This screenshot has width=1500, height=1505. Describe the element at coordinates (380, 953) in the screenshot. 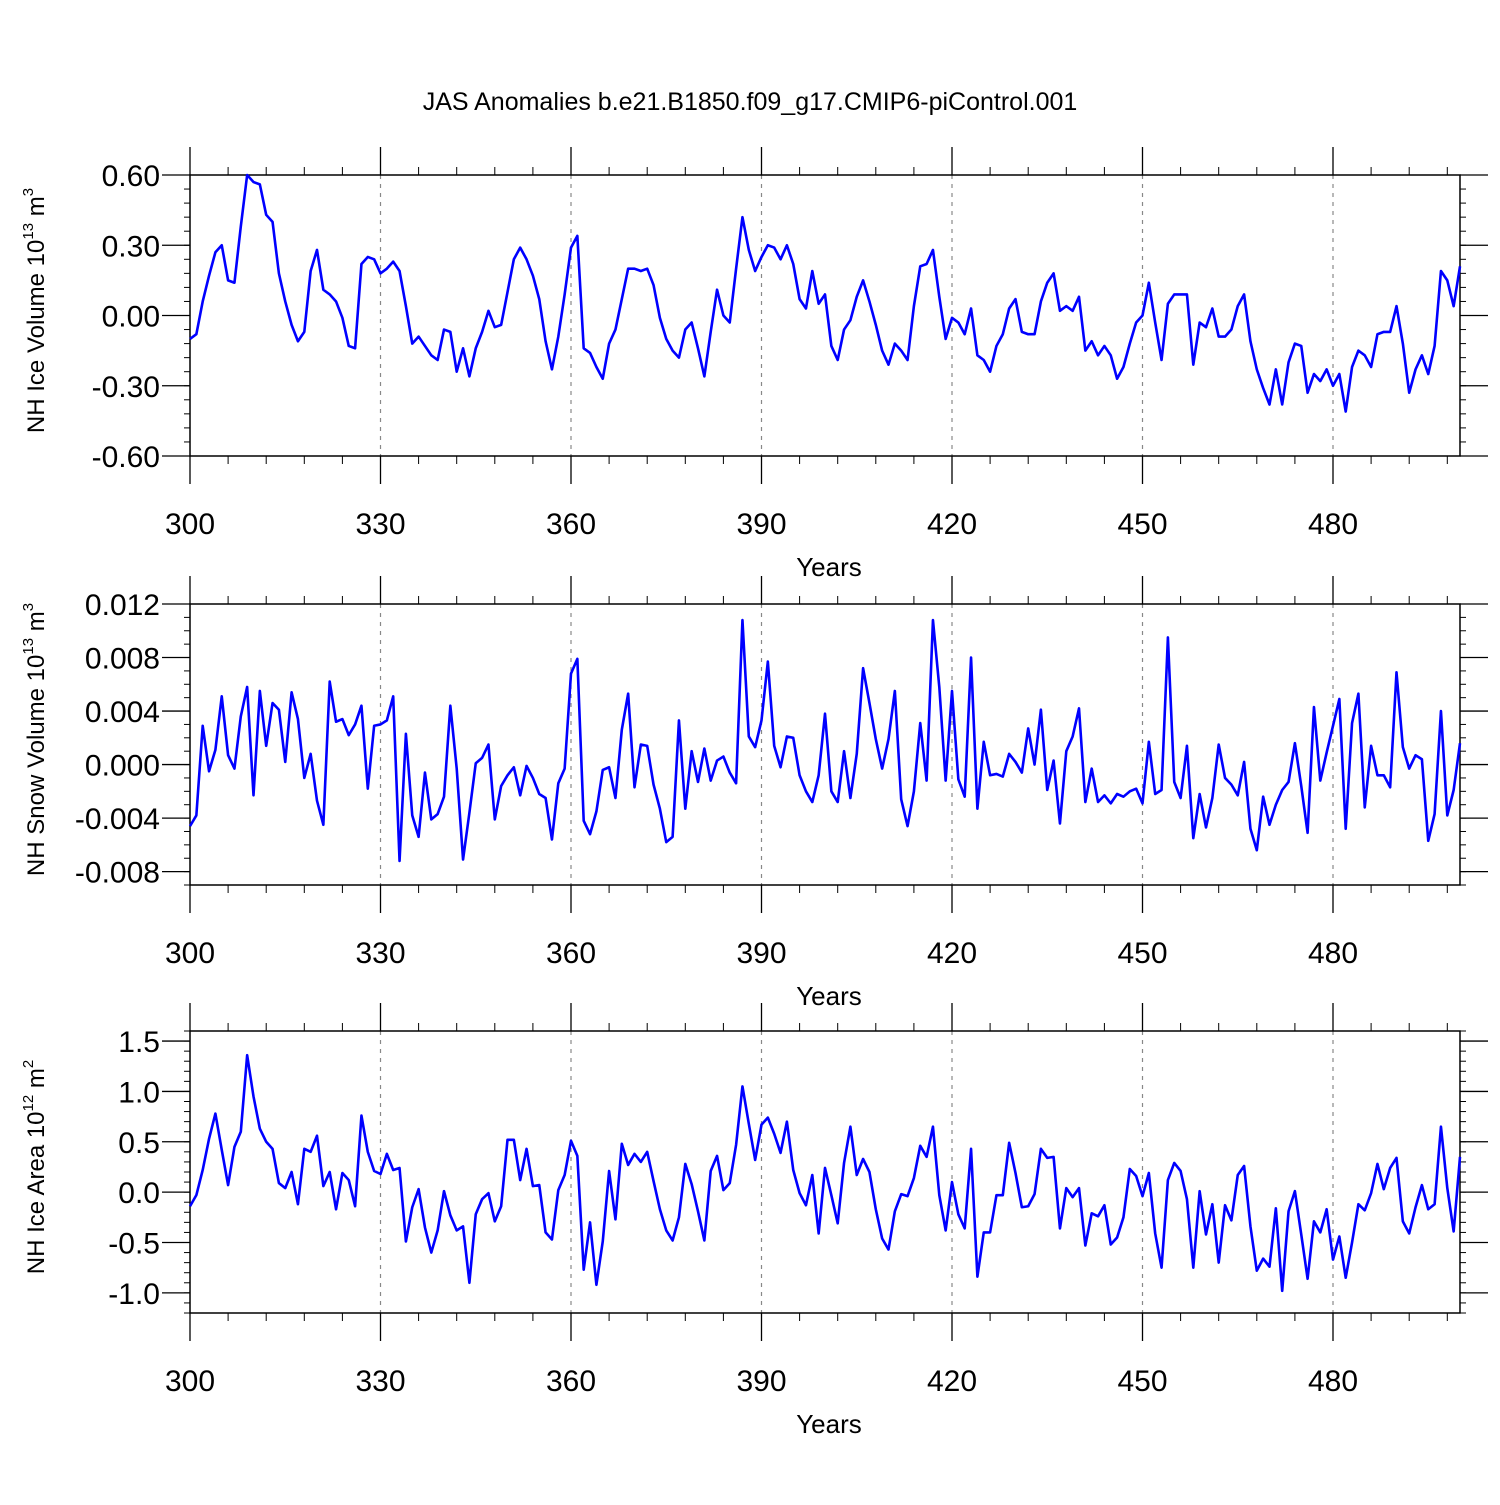

I see `snow-volume-x-tick-label: 330` at that location.